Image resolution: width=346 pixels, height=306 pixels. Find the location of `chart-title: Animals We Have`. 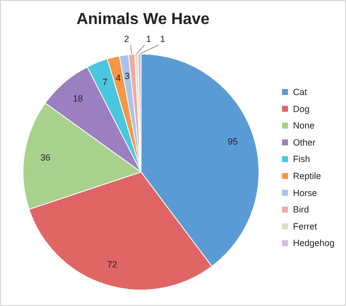

chart-title: Animals We Have is located at coordinates (143, 19).